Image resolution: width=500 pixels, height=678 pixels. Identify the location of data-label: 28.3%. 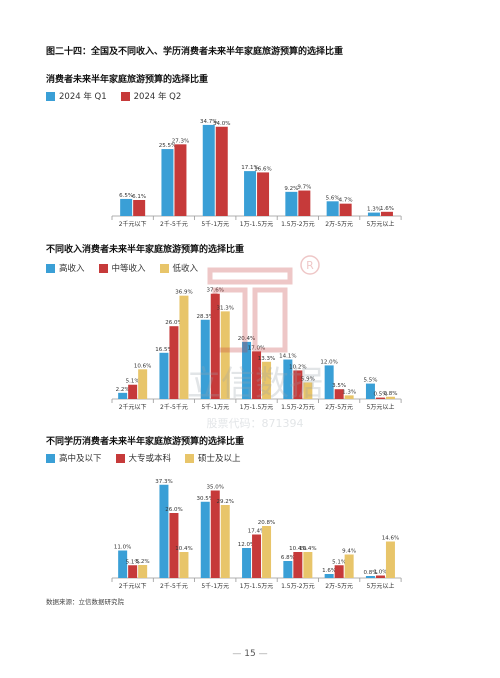
(205, 317).